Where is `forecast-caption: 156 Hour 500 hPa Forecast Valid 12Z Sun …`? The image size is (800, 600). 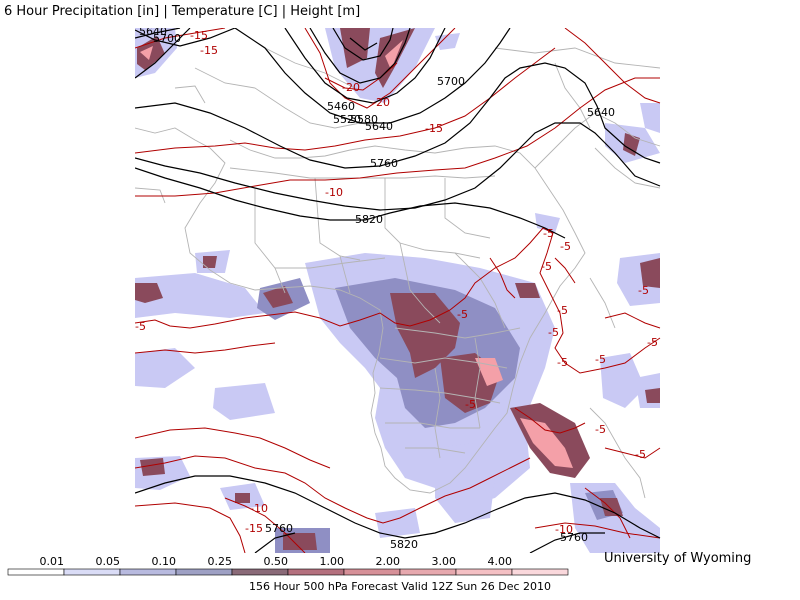
forecast-caption: 156 Hour 500 hPa Forecast Valid 12Z Sun … is located at coordinates (400, 586).